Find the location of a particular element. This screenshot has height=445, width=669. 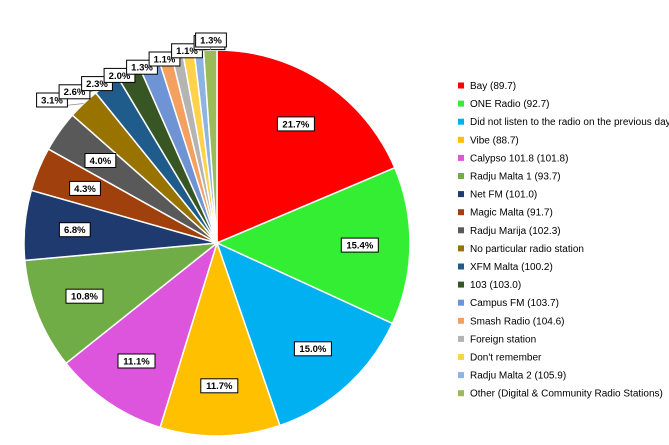

data-label-radju-malta-1-93-7: 10.8% is located at coordinates (84, 296).